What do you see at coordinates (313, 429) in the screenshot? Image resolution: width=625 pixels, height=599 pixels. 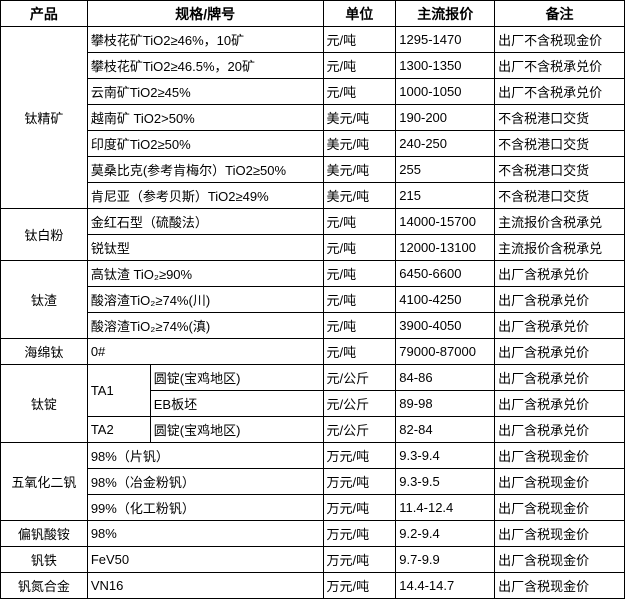 I see `table-row: TA2 圆锭(宝鸡地区) 元/公斤 82-84 出厂含税承兑价` at bounding box center [313, 429].